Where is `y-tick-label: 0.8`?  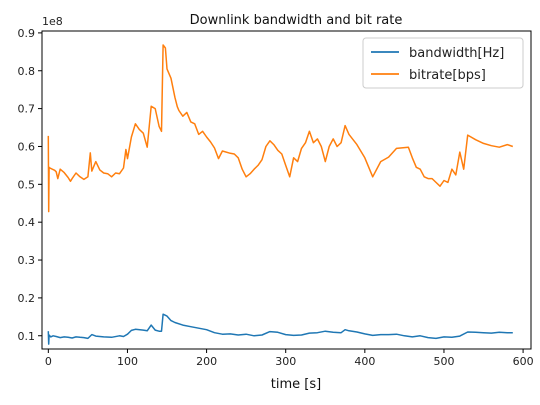 y-tick-label: 0.8 is located at coordinates (27, 71).